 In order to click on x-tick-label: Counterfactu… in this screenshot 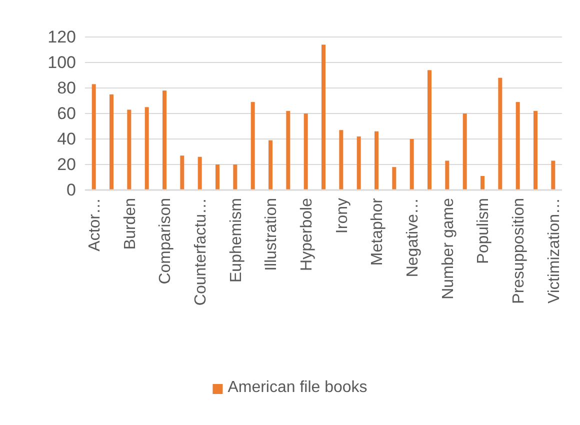, I will do `click(201, 252)`.